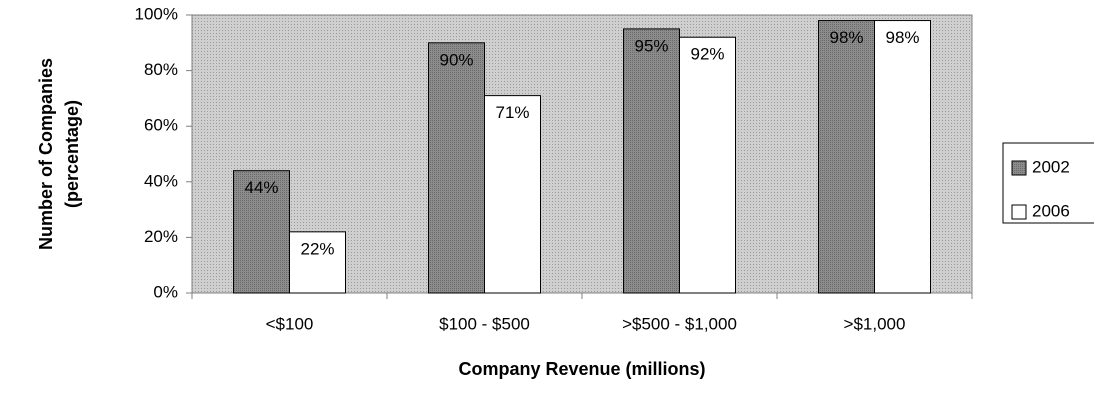  I want to click on data-label: 71%, so click(512, 112).